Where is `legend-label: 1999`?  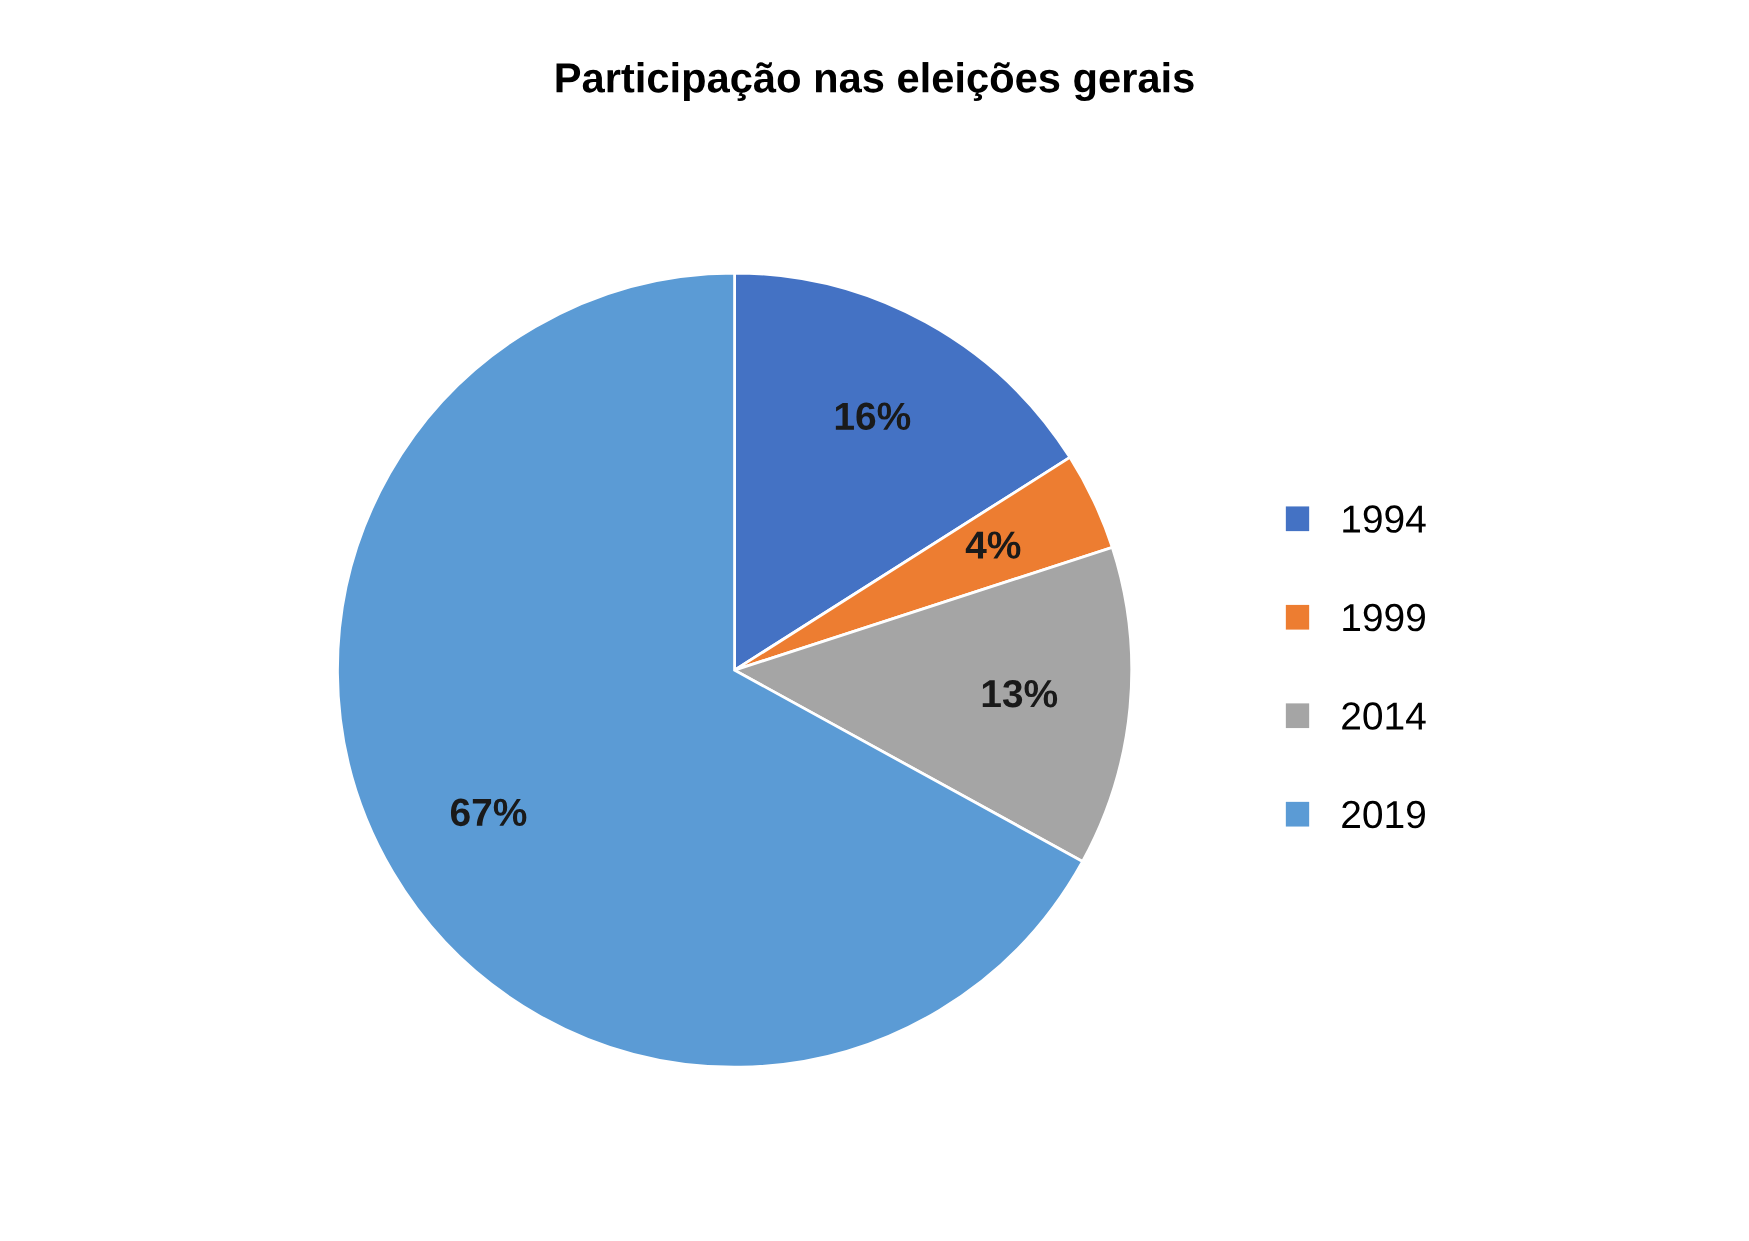
legend-label: 1999 is located at coordinates (1384, 617).